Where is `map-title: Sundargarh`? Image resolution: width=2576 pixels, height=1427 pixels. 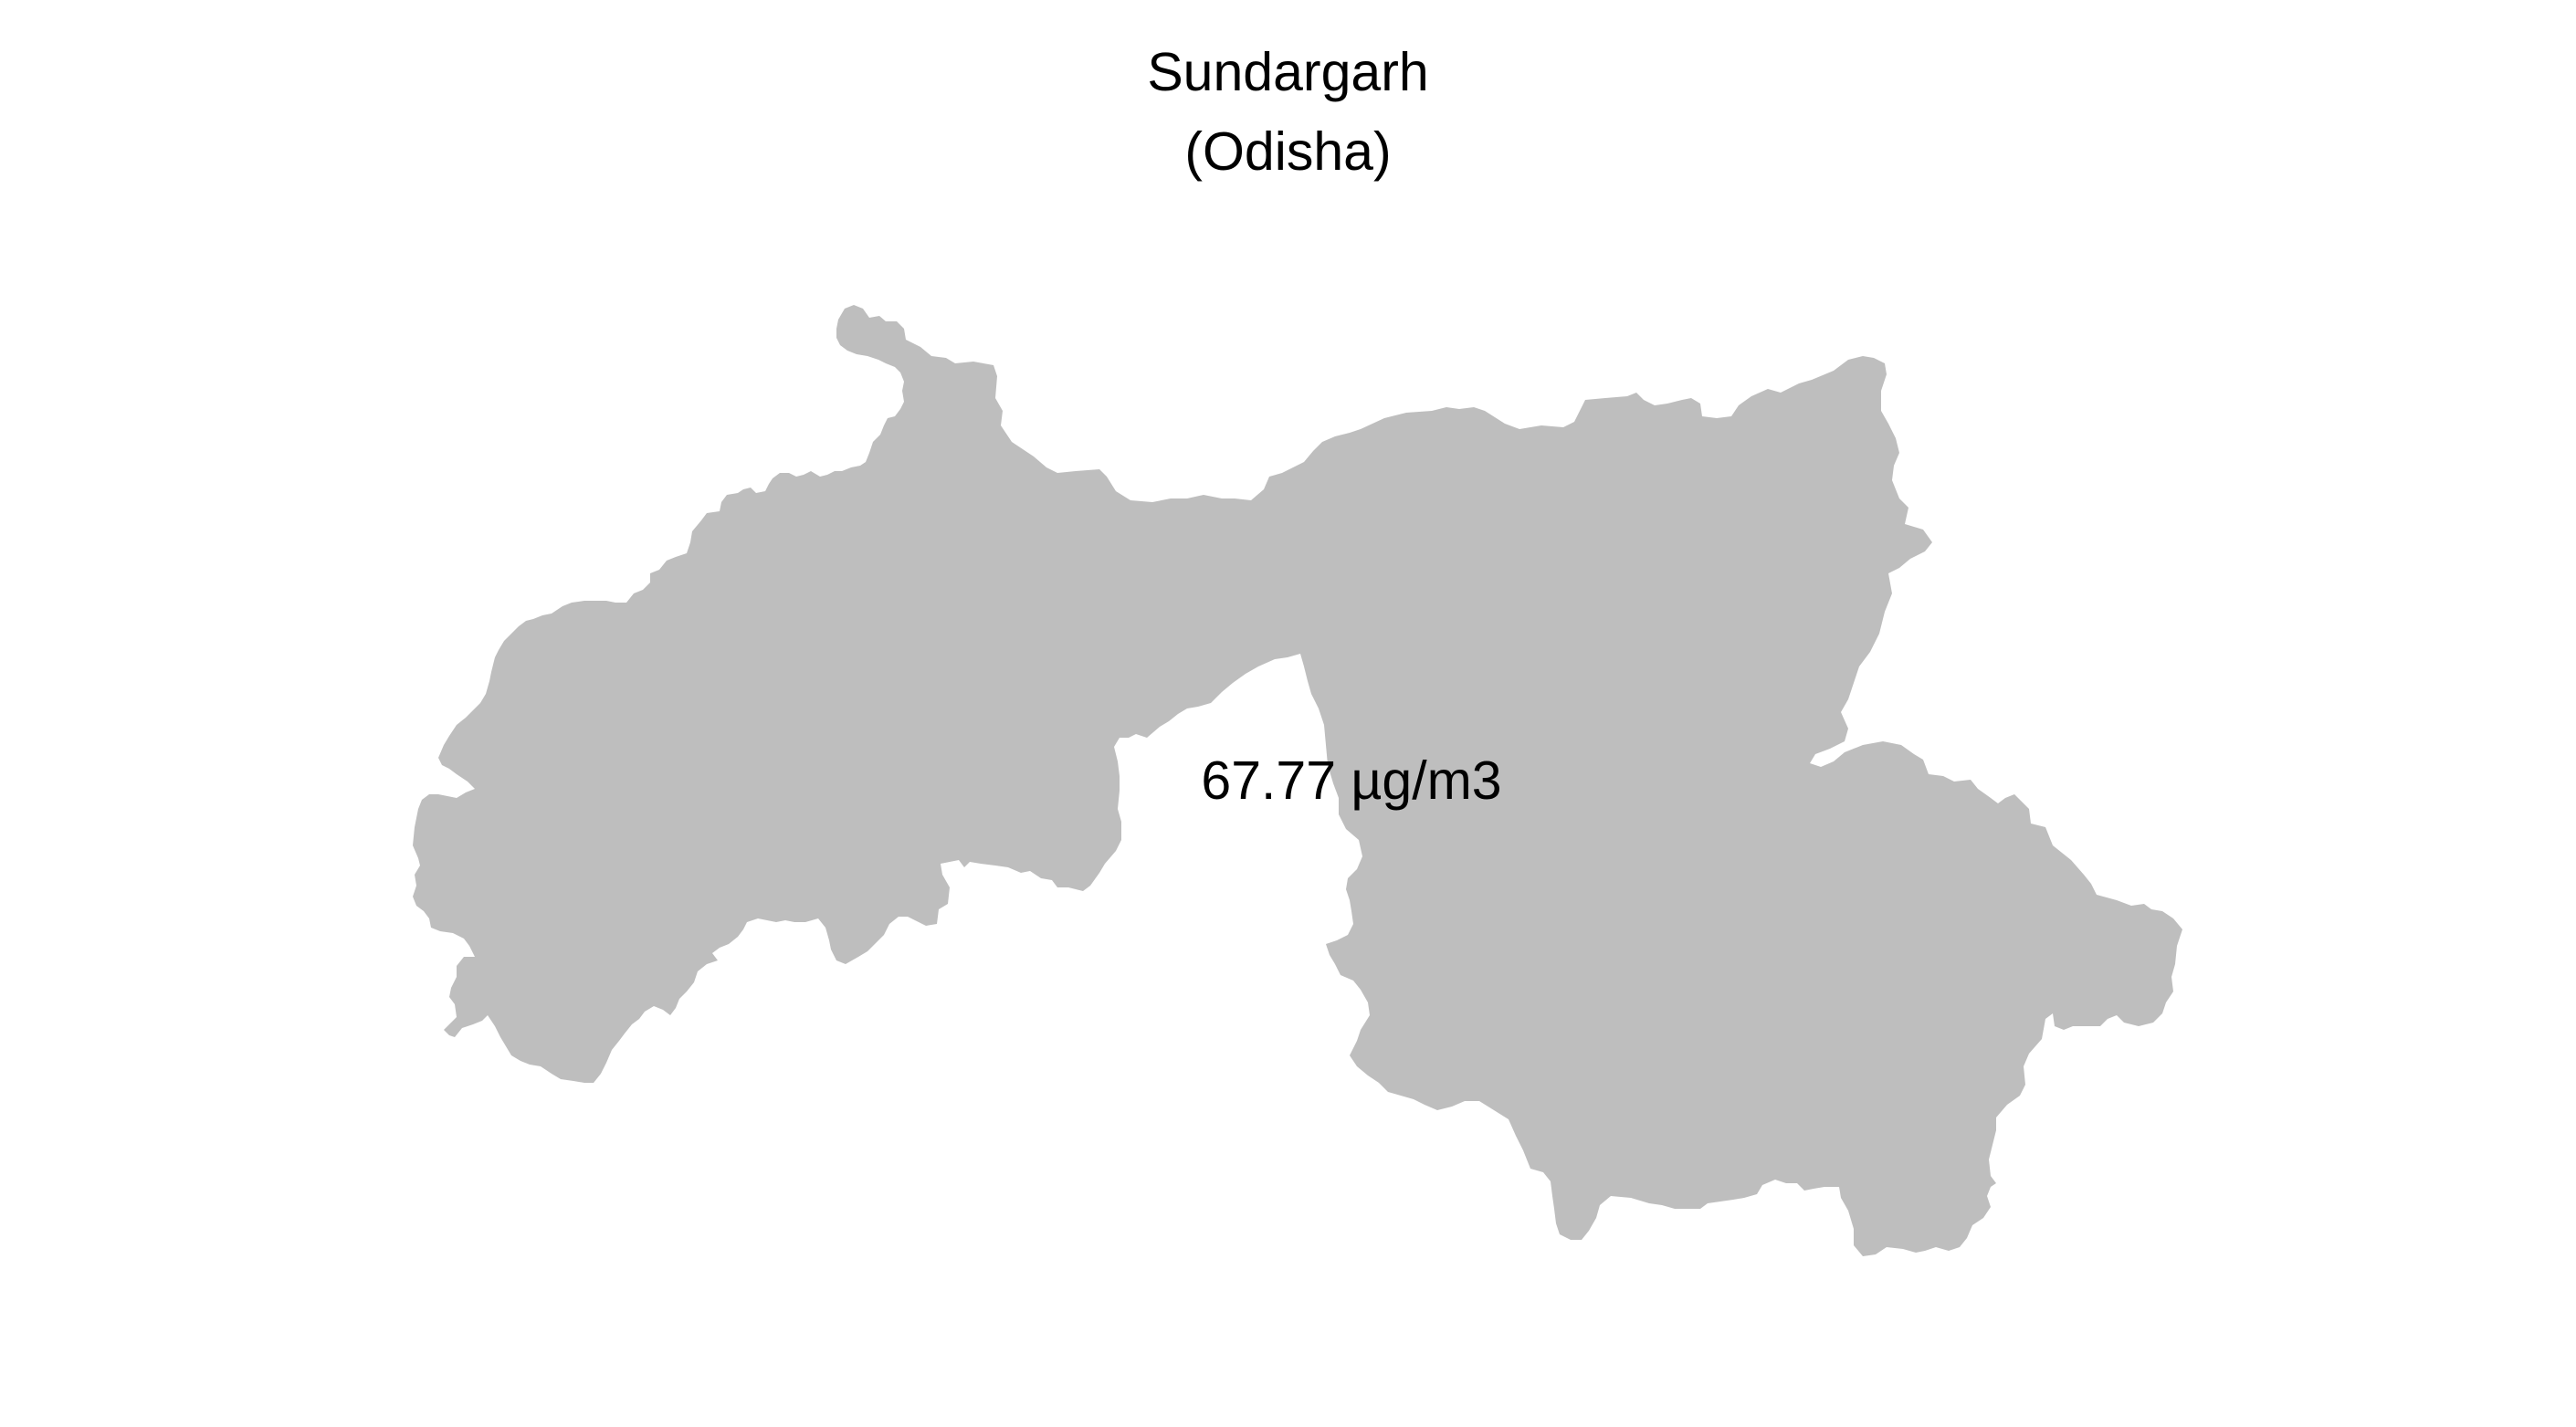
map-title: Sundargarh is located at coordinates (1288, 72).